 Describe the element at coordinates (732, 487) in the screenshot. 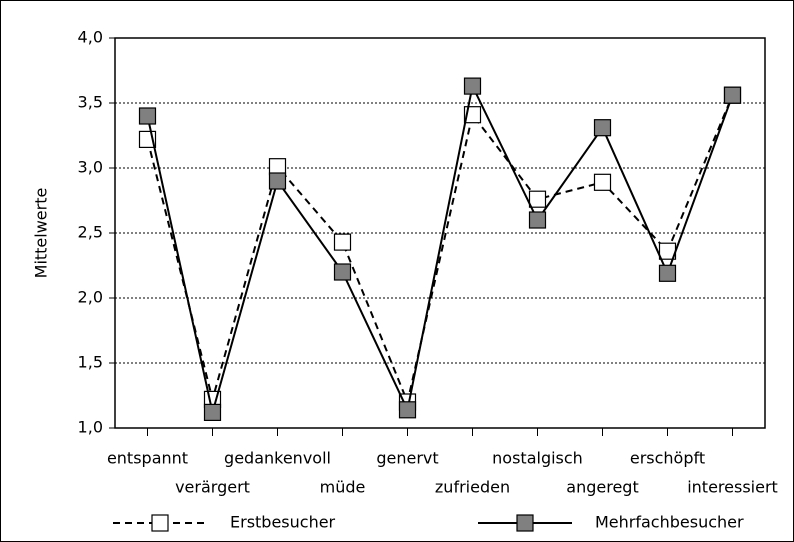

I see `x-tick-label: interessiert` at that location.